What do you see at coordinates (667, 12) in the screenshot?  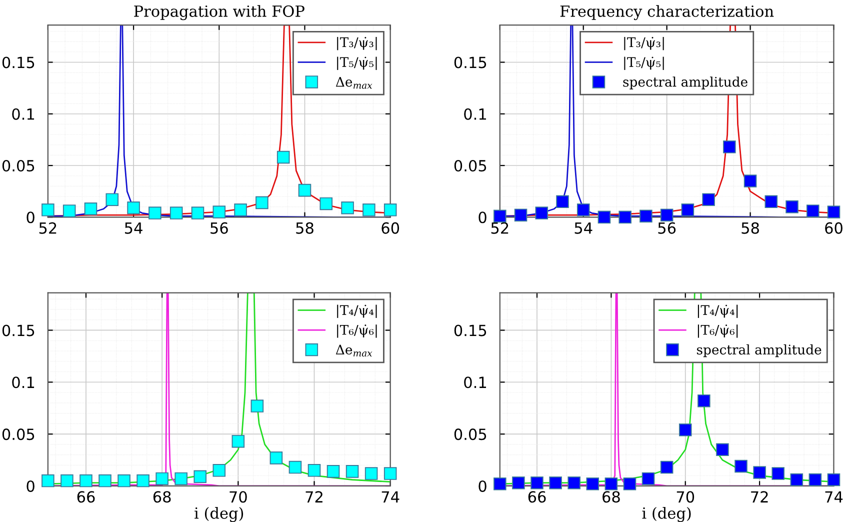 I see `chart-title: Frequency characterization` at bounding box center [667, 12].